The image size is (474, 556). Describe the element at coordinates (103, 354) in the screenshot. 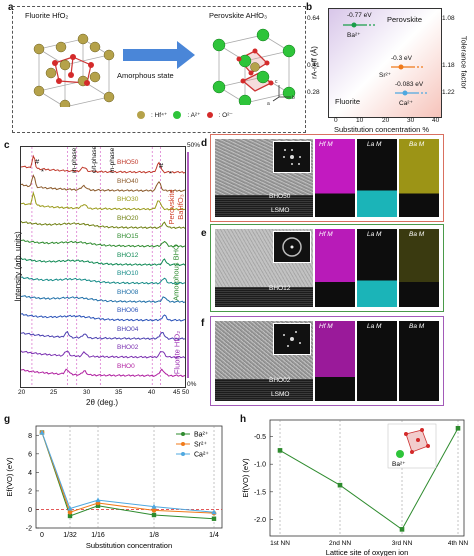

I see `xrd-curve-bho02` at that location.